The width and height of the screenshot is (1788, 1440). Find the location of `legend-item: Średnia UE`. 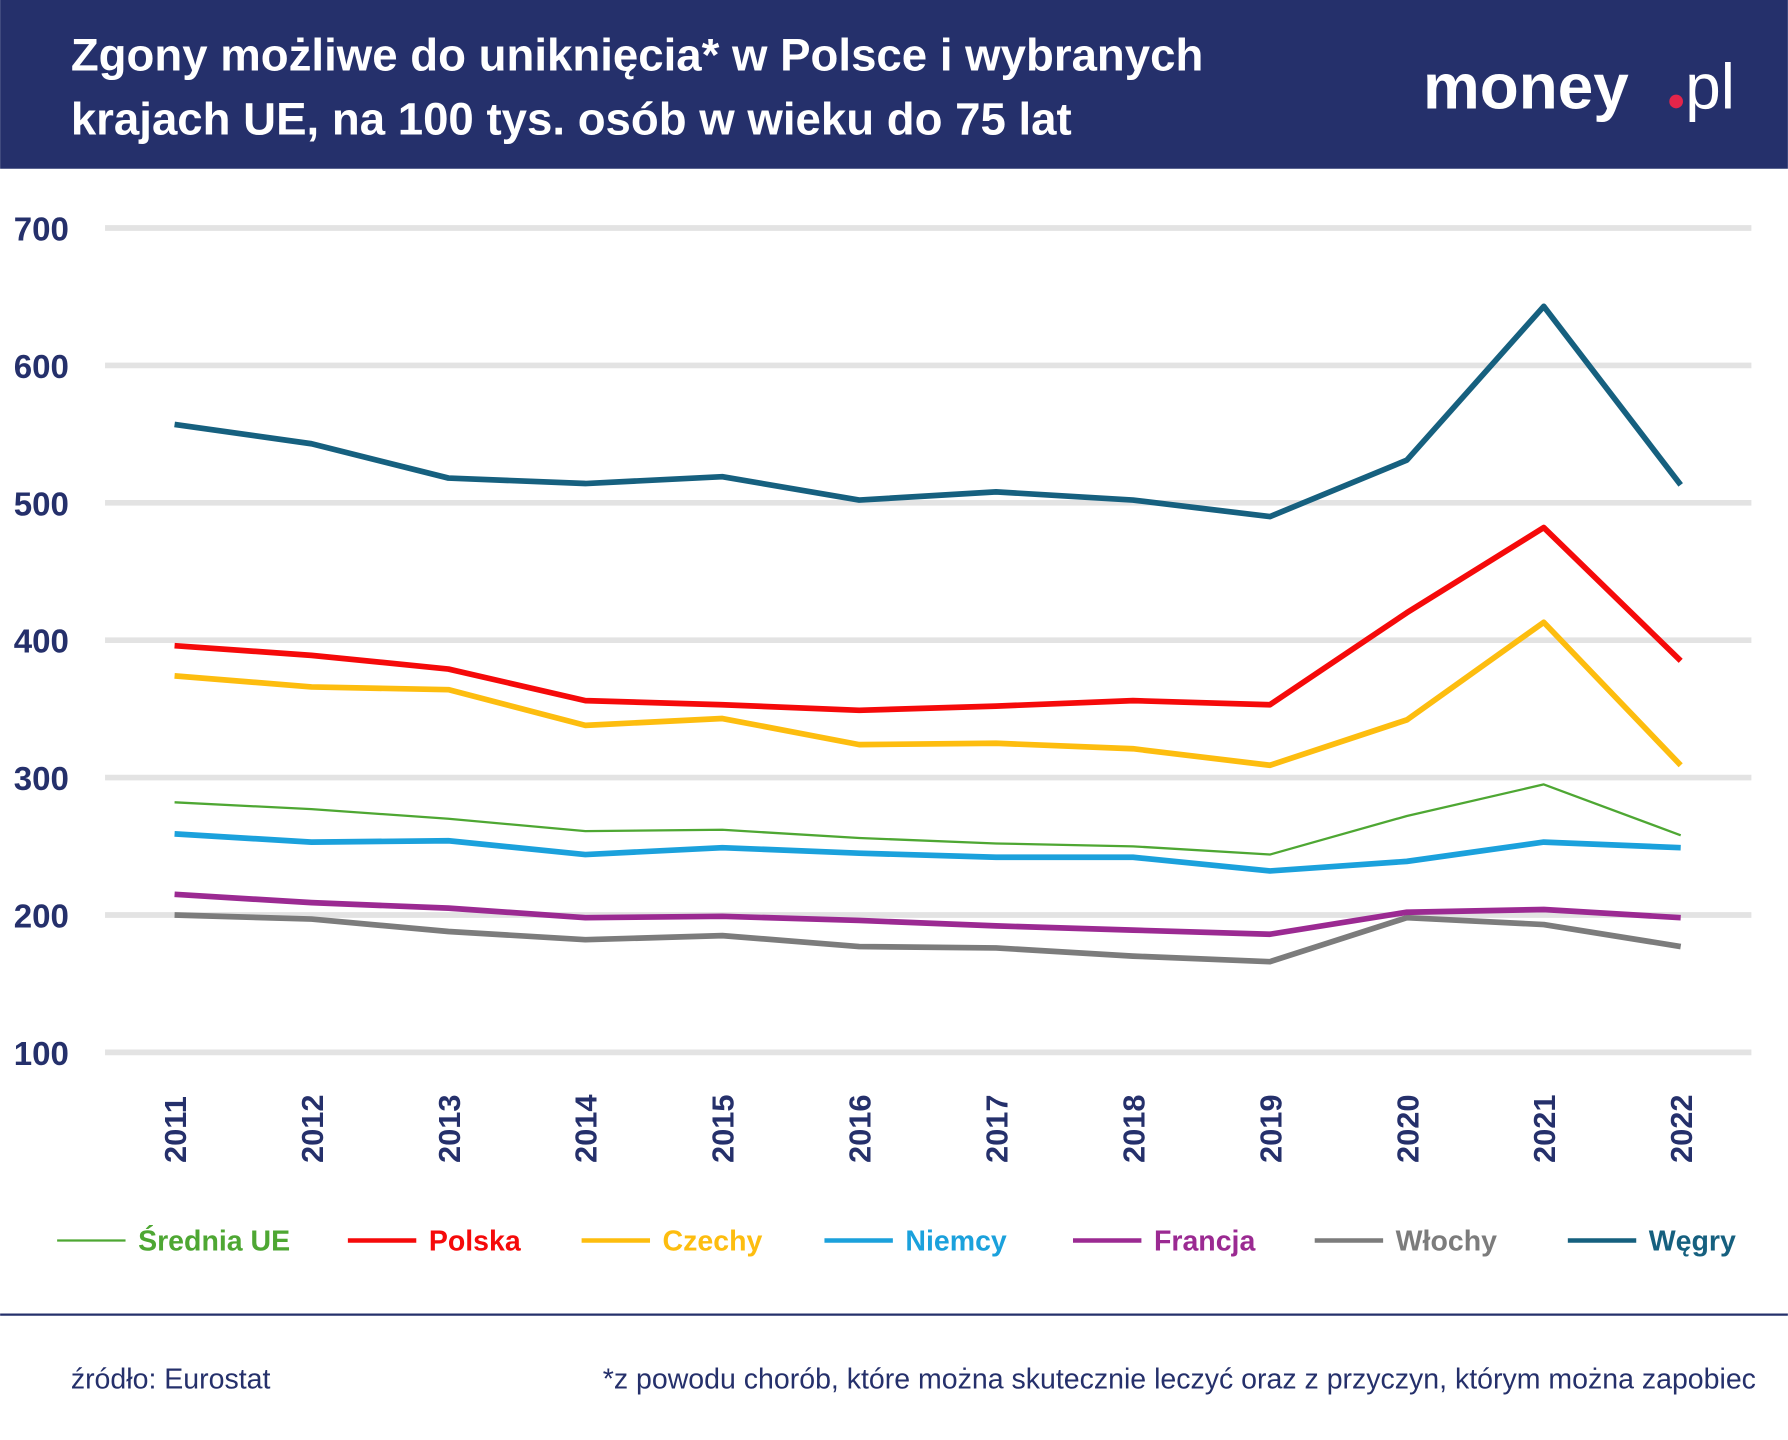

legend-item: Średnia UE is located at coordinates (173, 1242).